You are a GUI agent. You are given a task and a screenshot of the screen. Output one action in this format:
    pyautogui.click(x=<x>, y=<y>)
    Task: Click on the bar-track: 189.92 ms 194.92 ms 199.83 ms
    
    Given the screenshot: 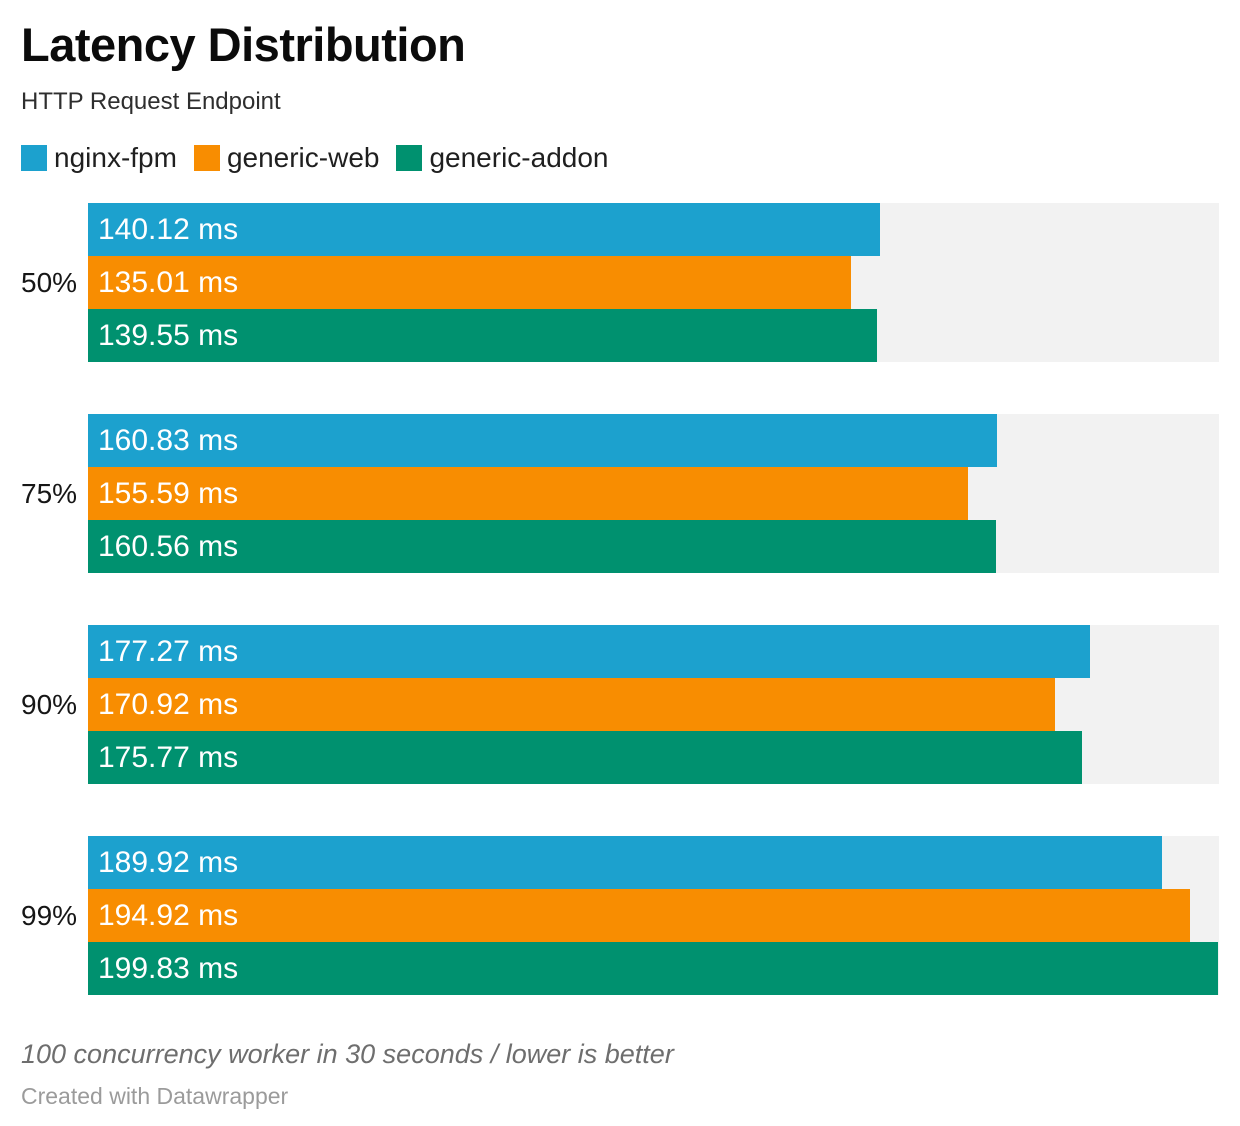 What is the action you would take?
    pyautogui.click(x=653, y=916)
    